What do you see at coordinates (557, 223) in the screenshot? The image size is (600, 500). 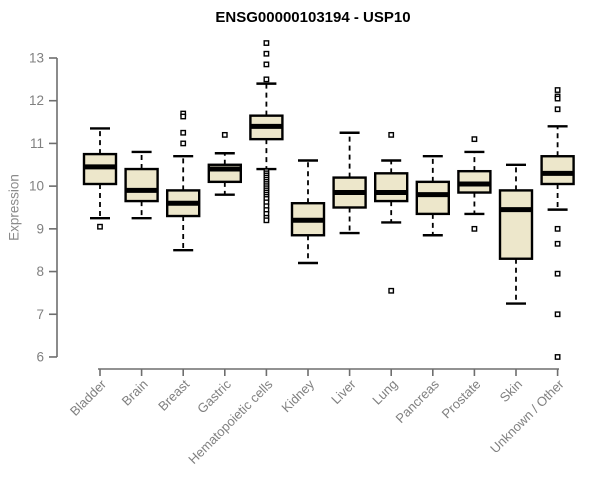 I see `boxplot-unknown-other` at bounding box center [557, 223].